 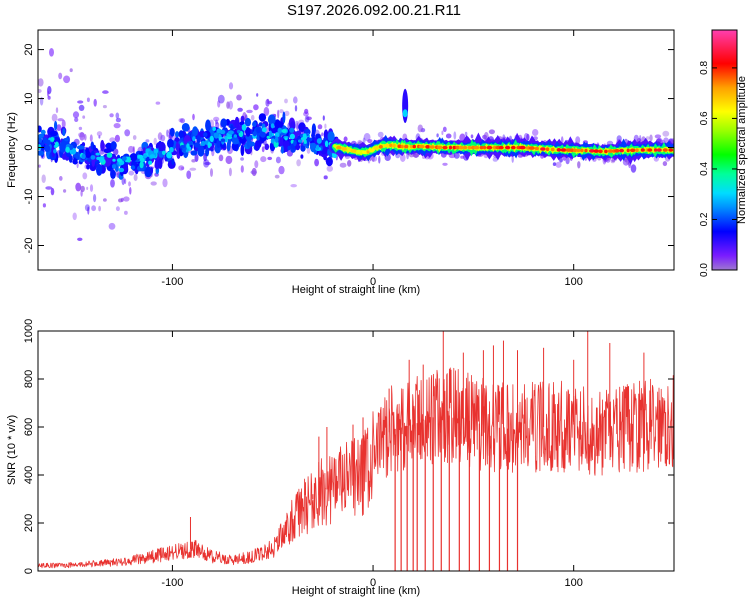 What do you see at coordinates (704, 219) in the screenshot?
I see `colorbar-tick-label: 0.2` at bounding box center [704, 219].